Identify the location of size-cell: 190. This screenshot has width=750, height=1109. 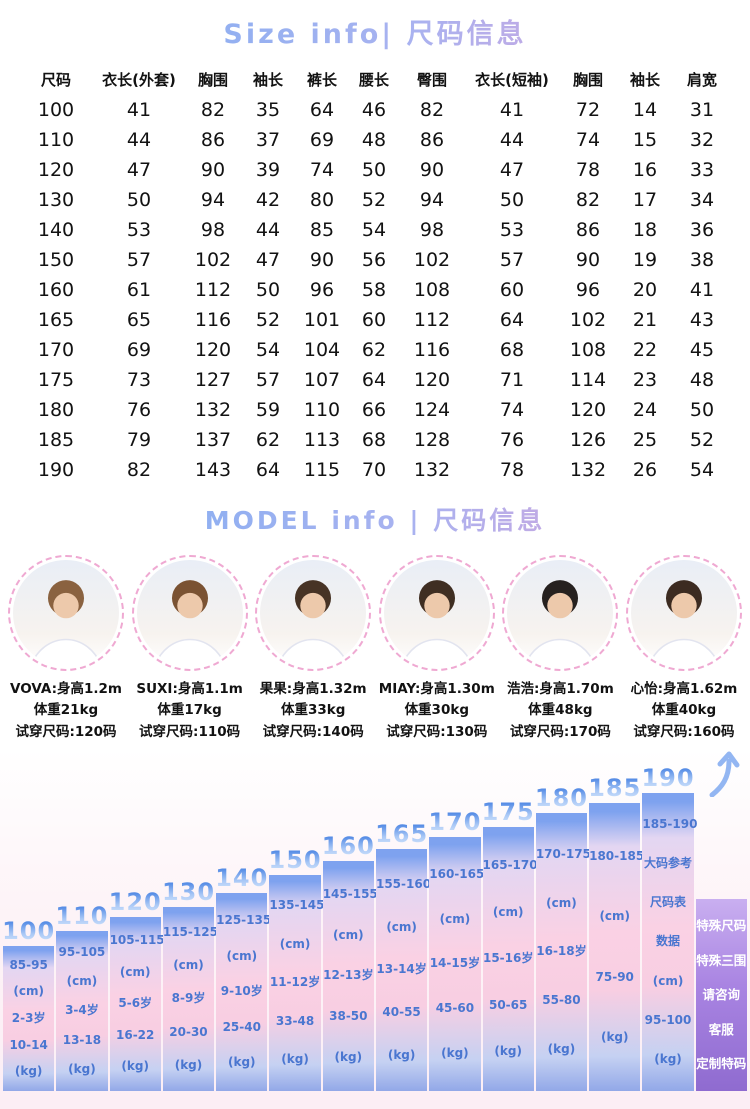
(56, 470).